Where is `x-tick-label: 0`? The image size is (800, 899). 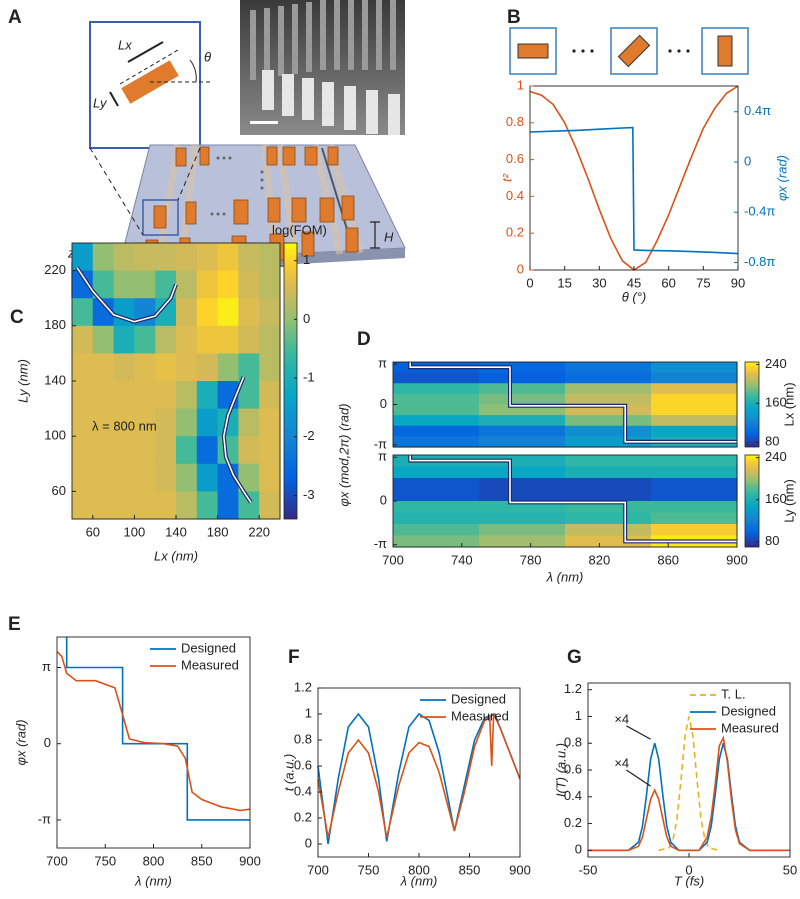 x-tick-label: 0 is located at coordinates (688, 869).